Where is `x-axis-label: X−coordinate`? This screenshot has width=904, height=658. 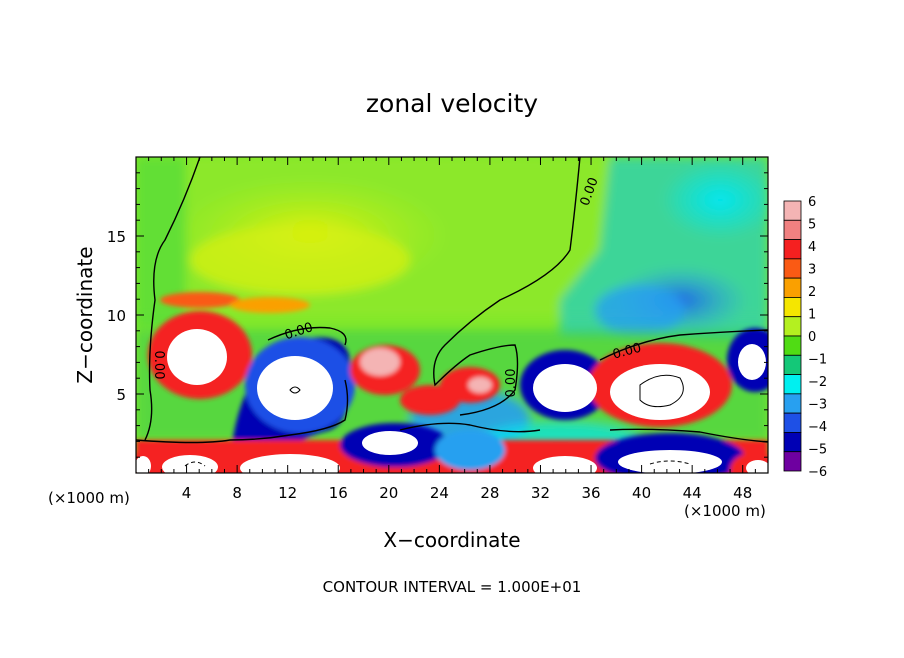 x-axis-label: X−coordinate is located at coordinates (451, 540).